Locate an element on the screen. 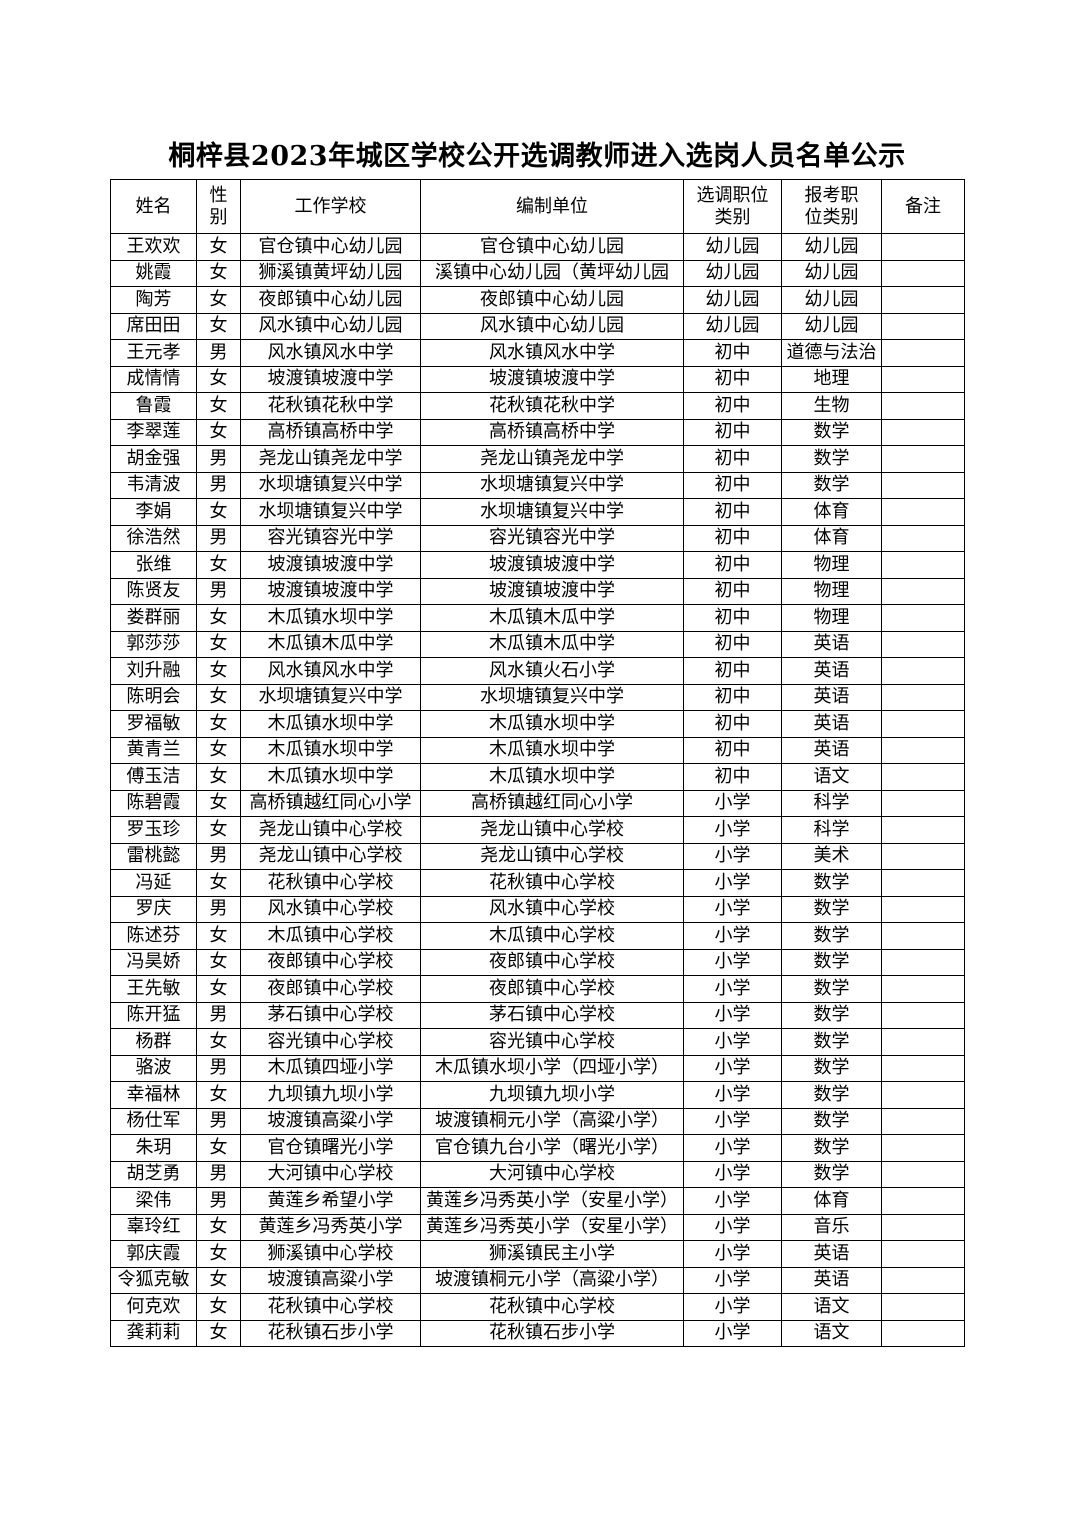 Image resolution: width=1074 pixels, height=1520 pixels. cell-name: 令狐克敏 is located at coordinates (153, 1280).